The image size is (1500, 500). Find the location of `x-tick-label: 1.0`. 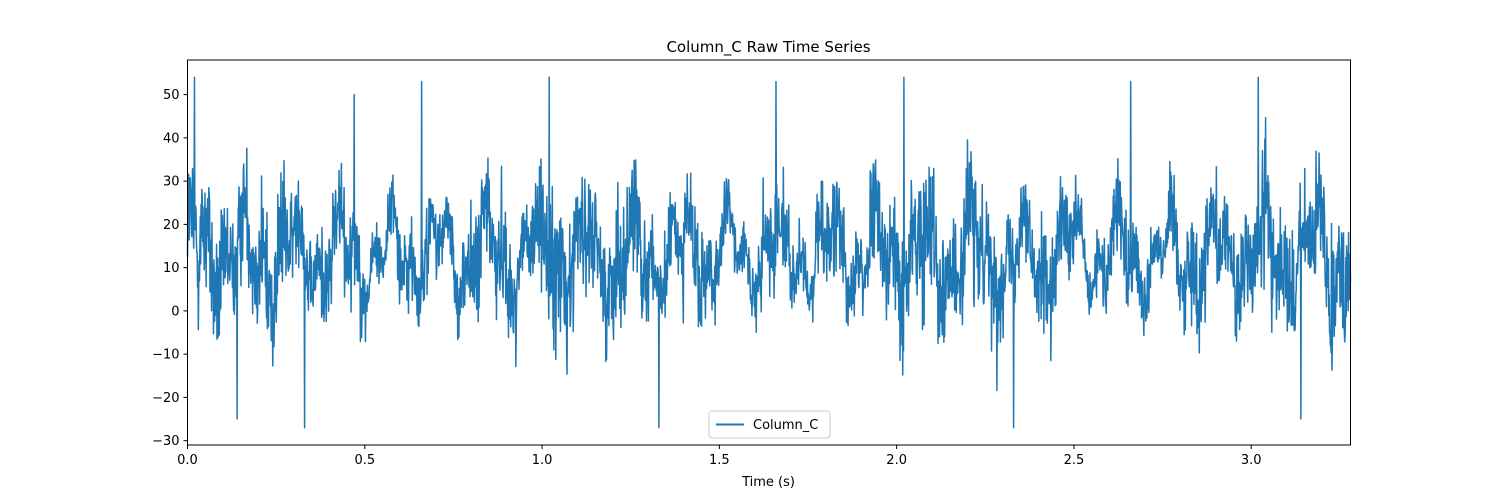

x-tick-label: 1.0 is located at coordinates (542, 460).